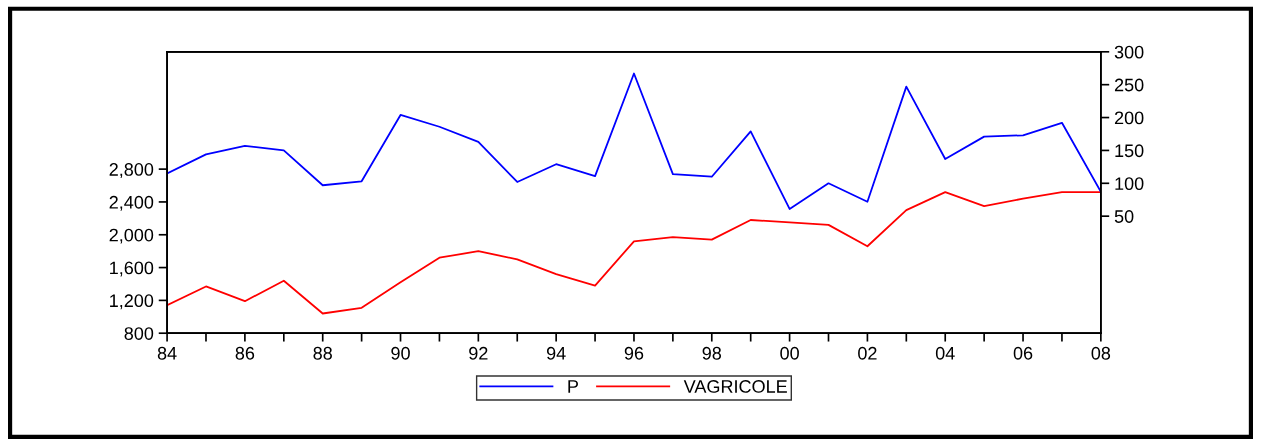 This screenshot has height=439, width=1261. Describe the element at coordinates (1124, 216) in the screenshot. I see `y2-tick-label: 50` at that location.